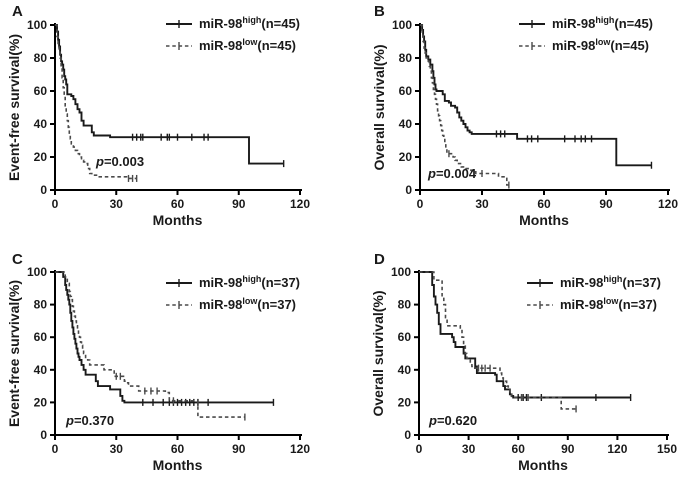 Image resolution: width=683 pixels, height=481 pixels. What do you see at coordinates (17, 259) in the screenshot?
I see `panel-label: C` at bounding box center [17, 259].